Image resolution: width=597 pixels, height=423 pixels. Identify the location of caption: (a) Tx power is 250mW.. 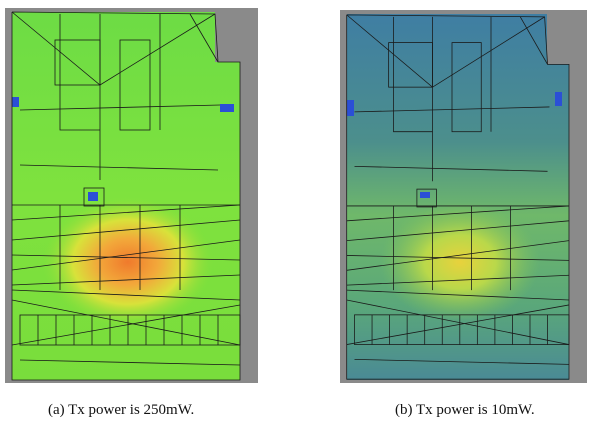
(121, 410).